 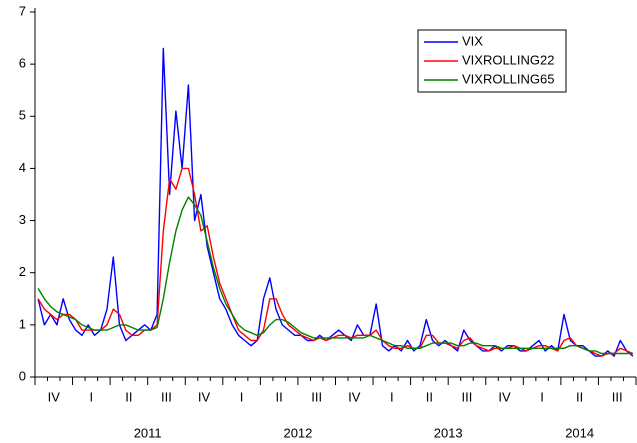 I want to click on year-label: 2011, so click(x=148, y=432).